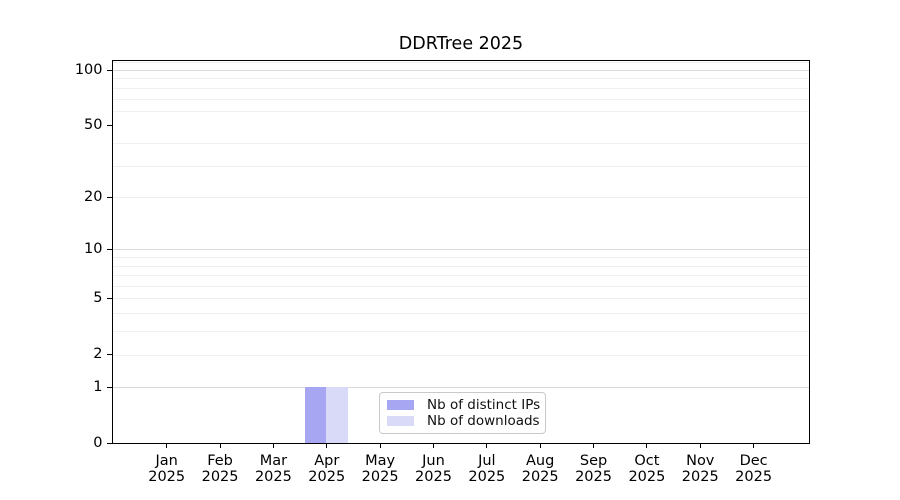 Image resolution: width=900 pixels, height=500 pixels. Describe the element at coordinates (647, 469) in the screenshot. I see `x-tick-label: Oct 2025` at that location.